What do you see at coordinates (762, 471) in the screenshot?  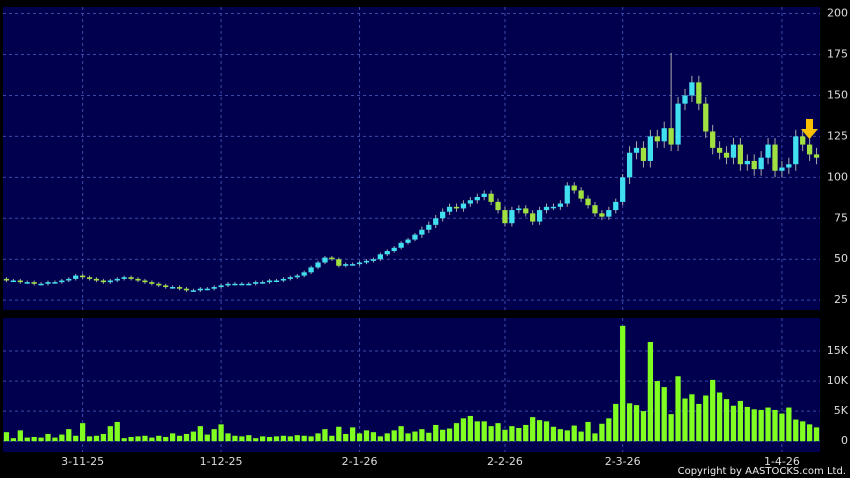 I see `copyright: Copyright by AASTOCKS.com Ltd.` at bounding box center [762, 471].